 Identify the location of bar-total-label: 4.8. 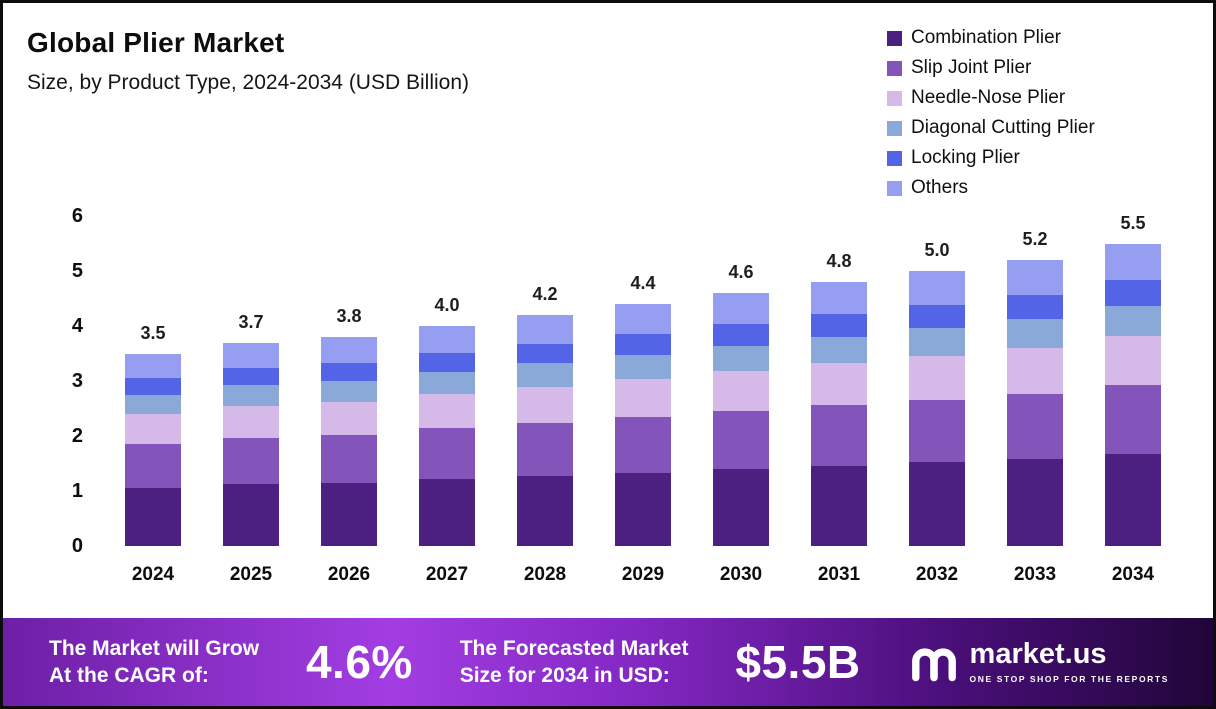
(839, 261).